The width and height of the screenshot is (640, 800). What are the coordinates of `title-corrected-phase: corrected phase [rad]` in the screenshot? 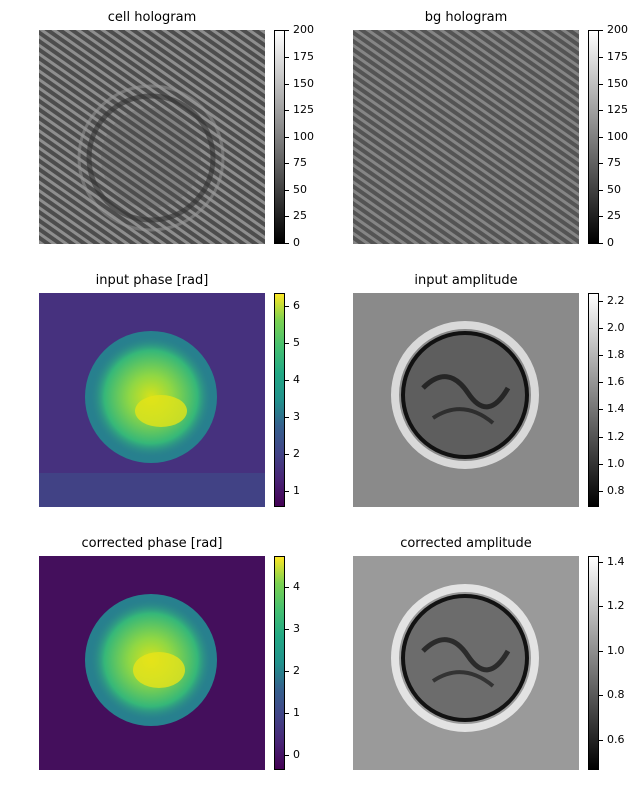 It's located at (152, 543).